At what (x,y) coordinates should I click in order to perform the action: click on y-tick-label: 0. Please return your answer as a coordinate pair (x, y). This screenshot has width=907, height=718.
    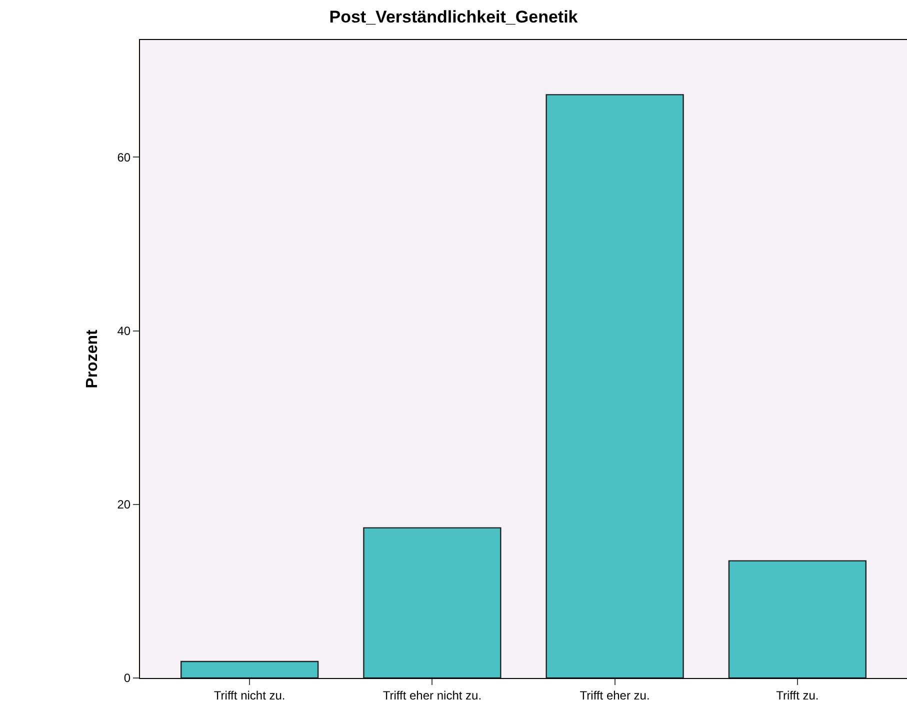
    Looking at the image, I should click on (127, 678).